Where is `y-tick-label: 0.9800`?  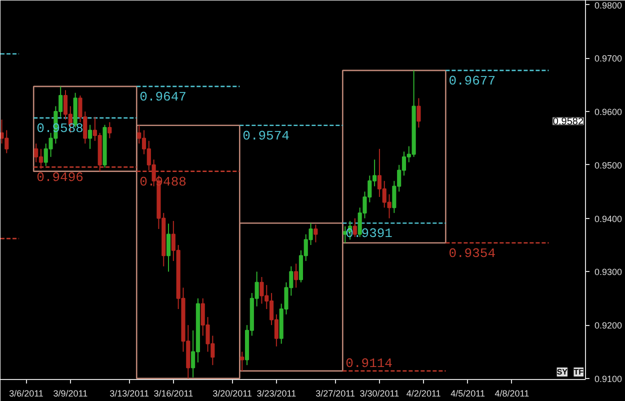 y-tick-label: 0.9800 is located at coordinates (608, 5).